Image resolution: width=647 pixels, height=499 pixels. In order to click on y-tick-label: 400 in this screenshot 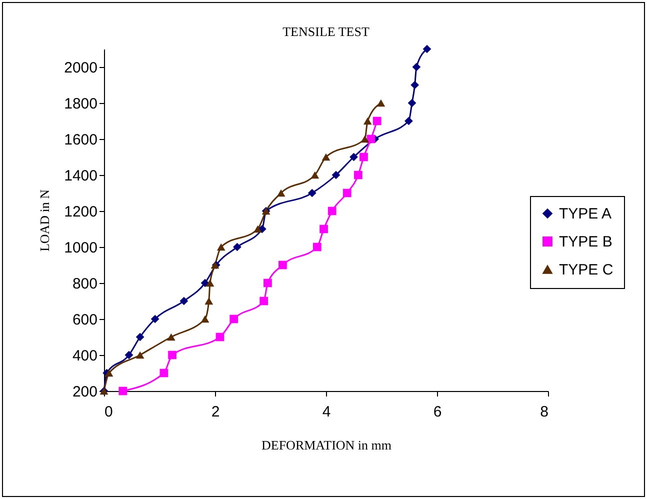, I will do `click(85, 356)`.